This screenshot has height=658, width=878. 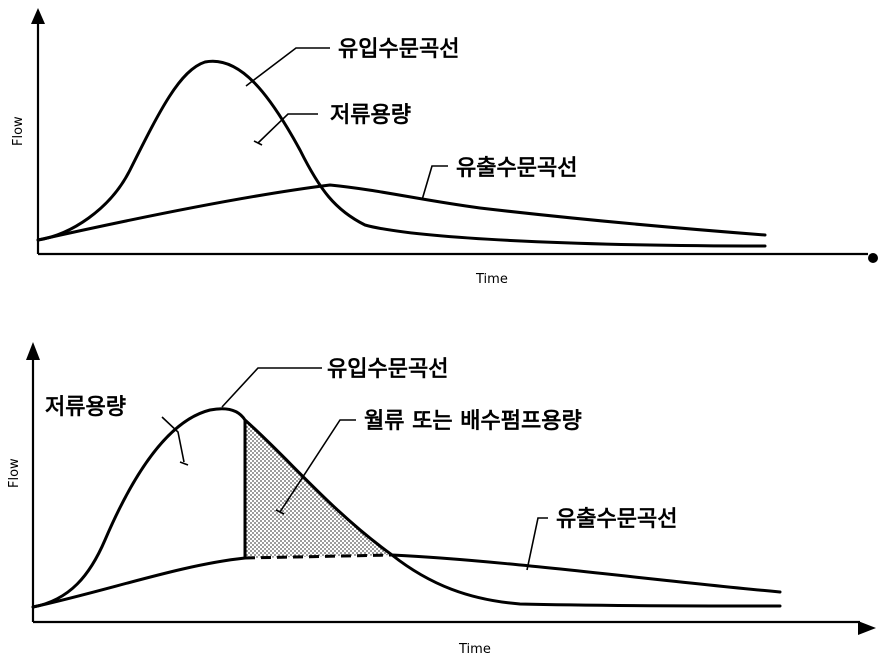 I want to click on top-inflow-leader, so click(x=287, y=67).